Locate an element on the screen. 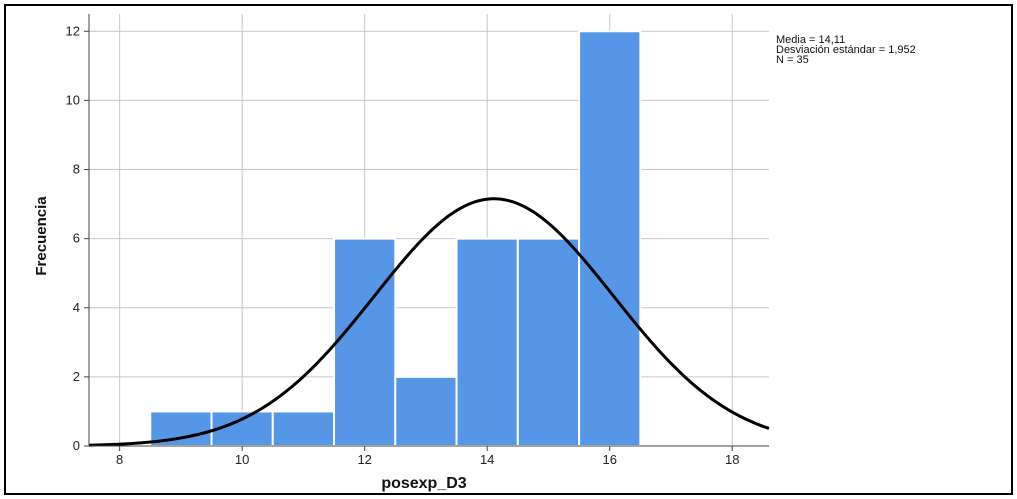 The image size is (1017, 499). y-tick-label: 8 is located at coordinates (76, 169).